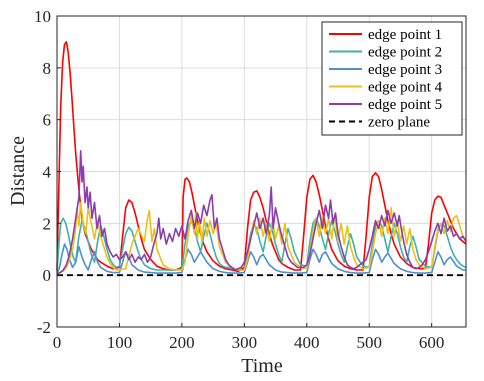 This screenshot has height=381, width=484. Describe the element at coordinates (369, 342) in the screenshot. I see `x-tick-label: 500` at that location.